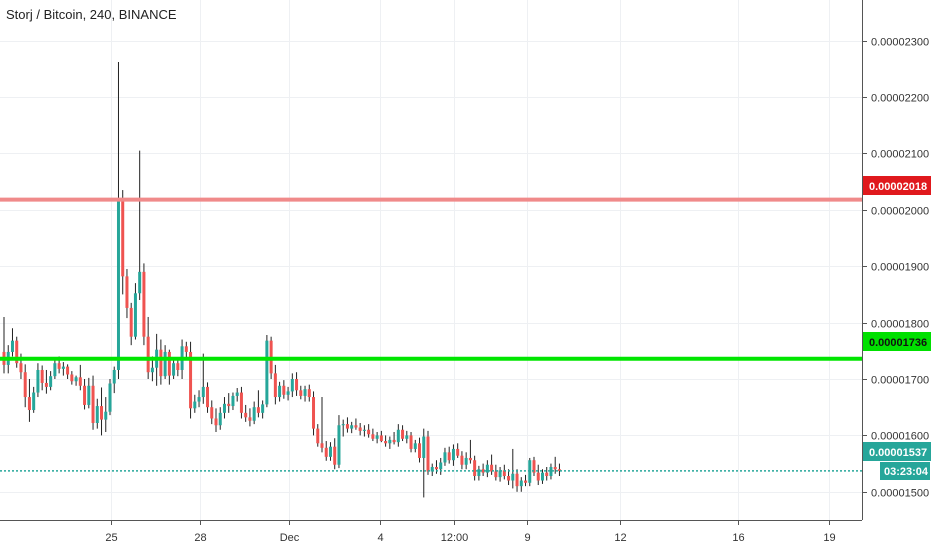 Image resolution: width=932 pixels, height=550 pixels. I want to click on time-tick-label: 25, so click(111, 538).